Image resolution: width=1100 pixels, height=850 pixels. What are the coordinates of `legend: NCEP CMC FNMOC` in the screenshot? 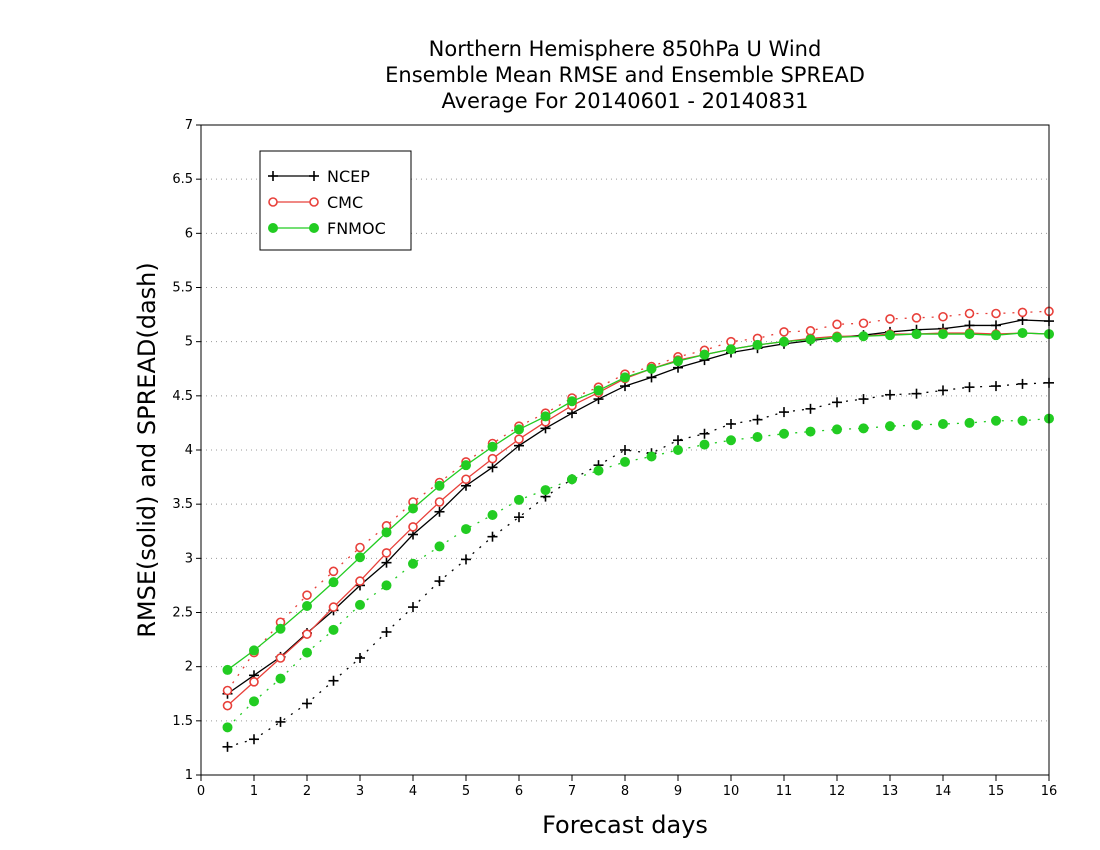 It's located at (335, 200).